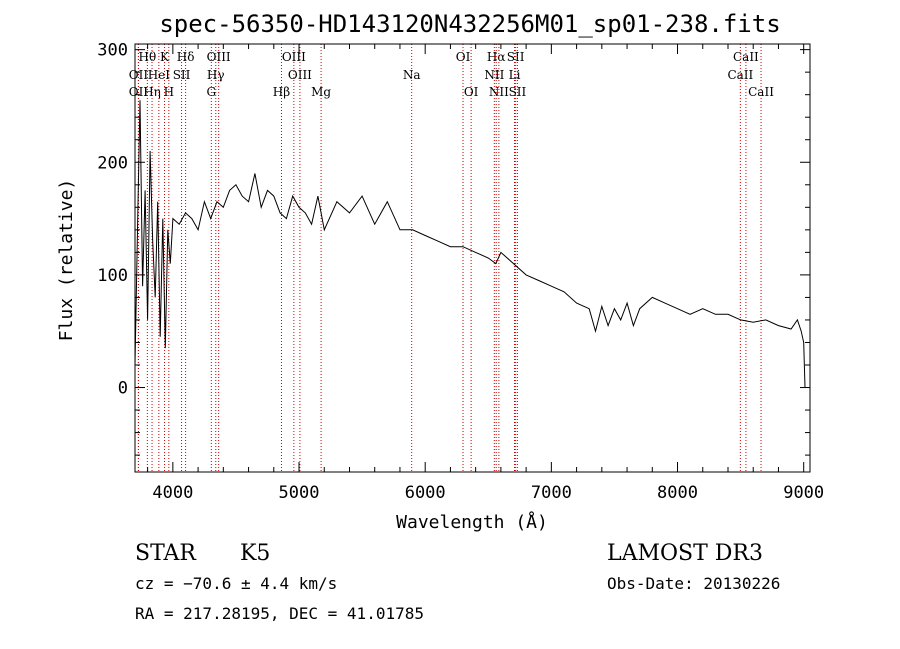 The image size is (900, 649). I want to click on x-axis-label: Wavelength (Å), so click(472, 522).